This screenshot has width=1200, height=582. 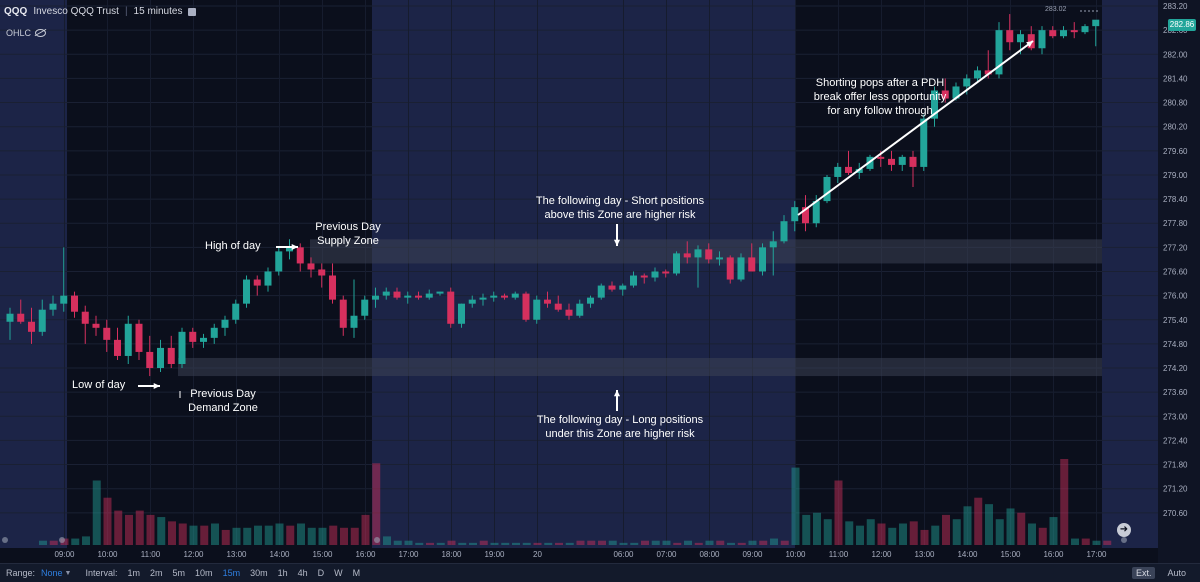 I want to click on interval-label: 15 minutes, so click(x=158, y=11).